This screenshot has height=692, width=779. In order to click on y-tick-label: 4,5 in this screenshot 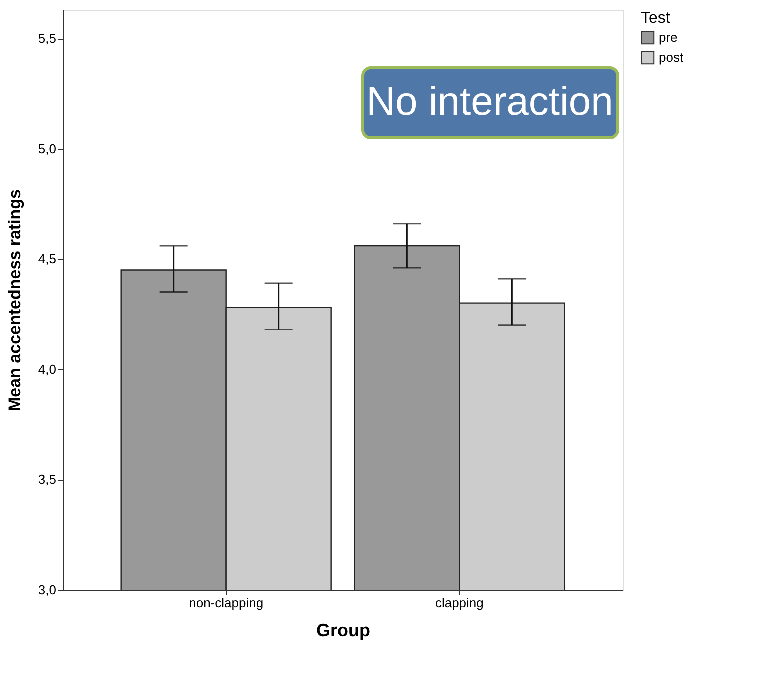, I will do `click(47, 259)`.